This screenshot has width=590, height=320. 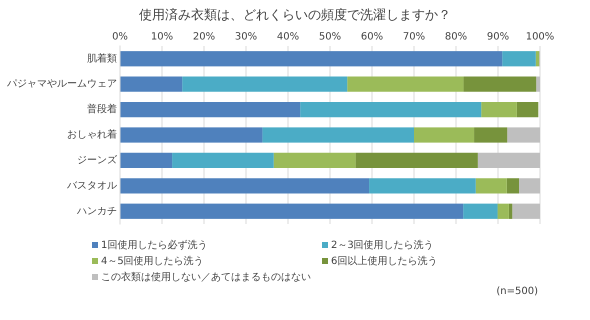 I want to click on x-tick-label: 80%, so click(x=456, y=37).